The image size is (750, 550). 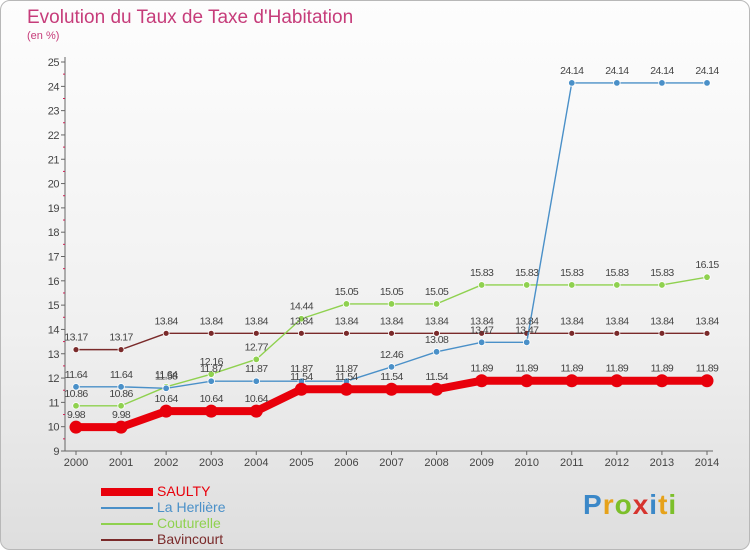 I want to click on x-tick-label: 2002, so click(x=166, y=463).